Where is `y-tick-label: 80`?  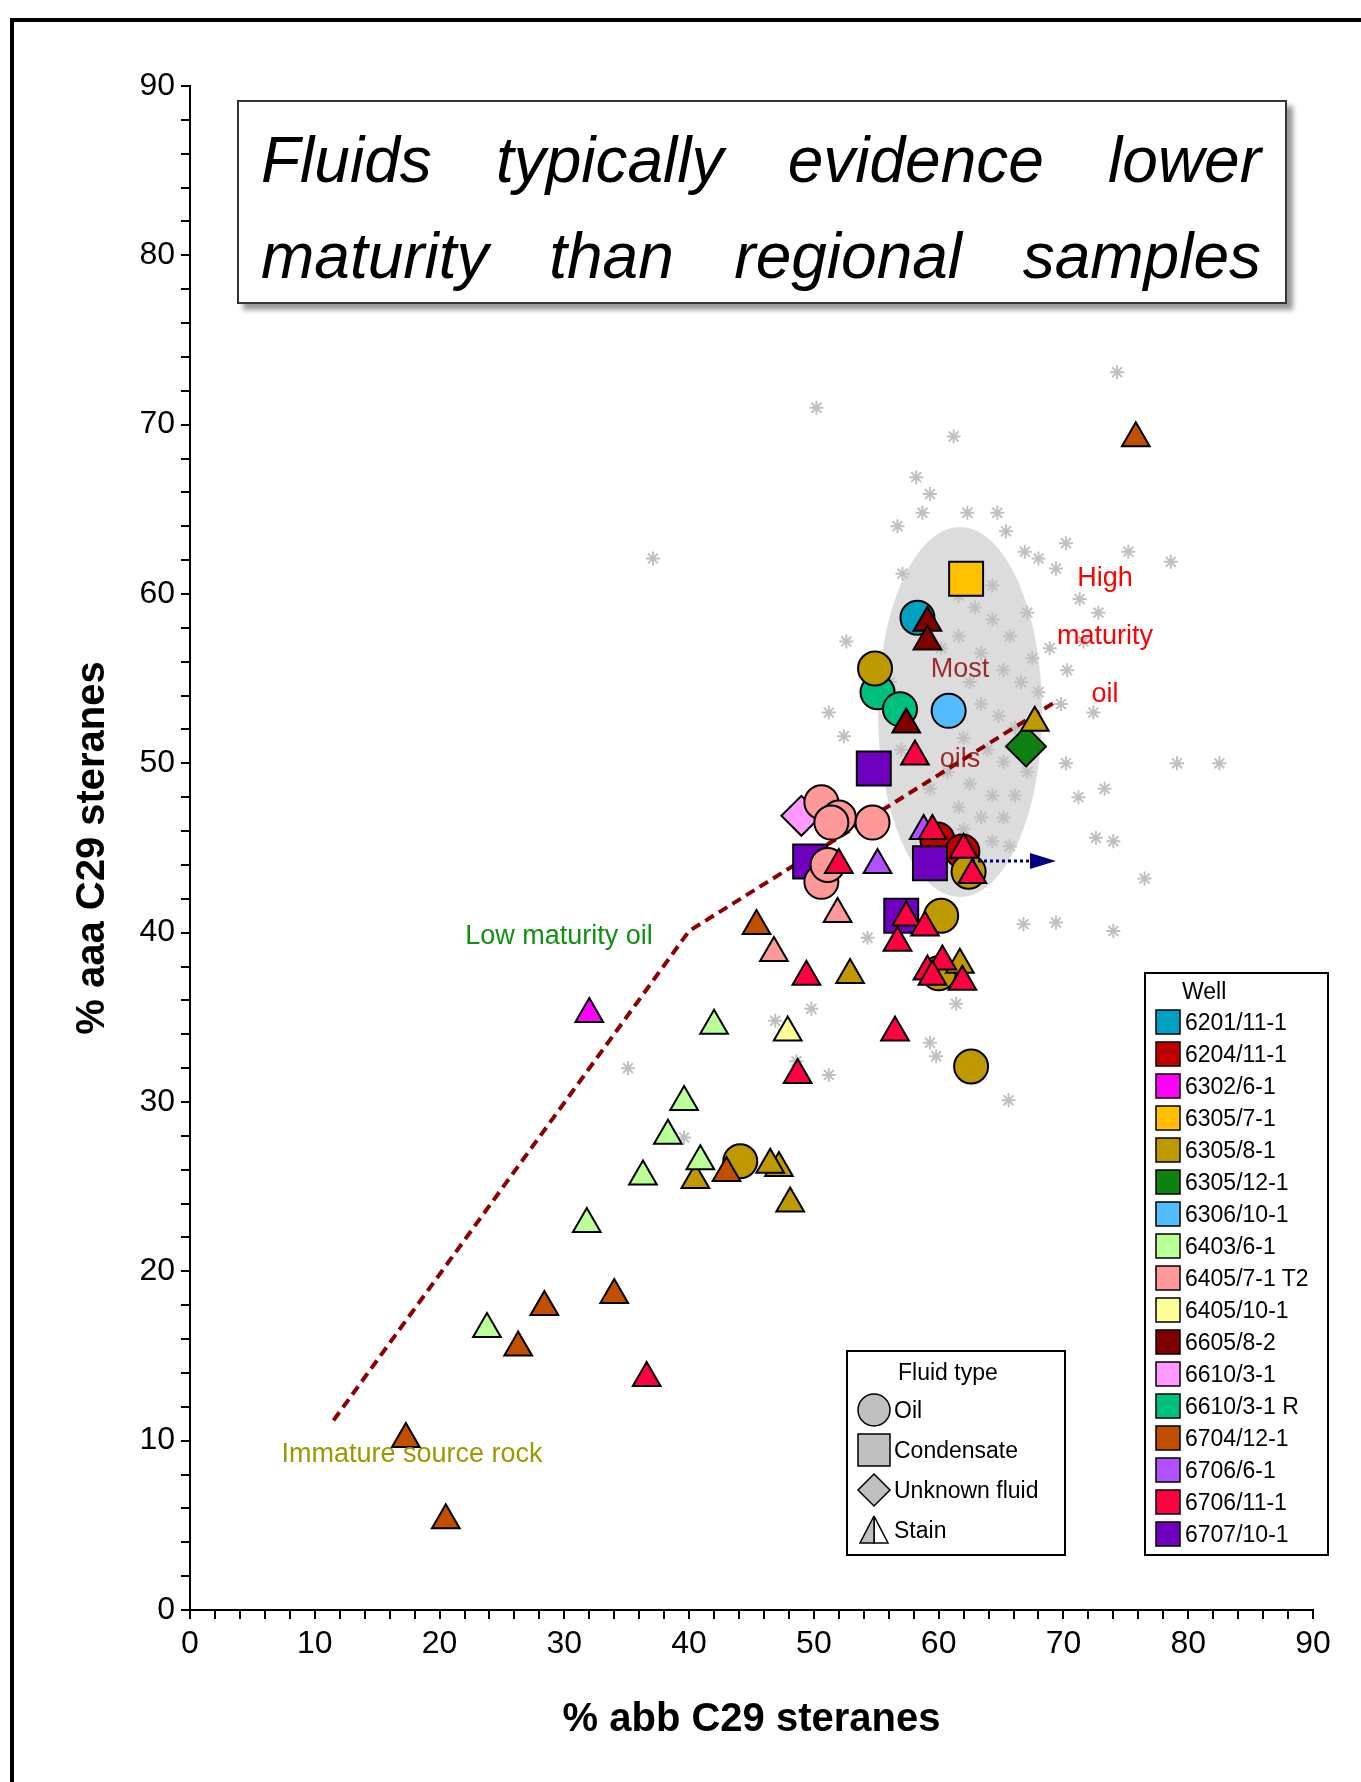 y-tick-label: 80 is located at coordinates (157, 253).